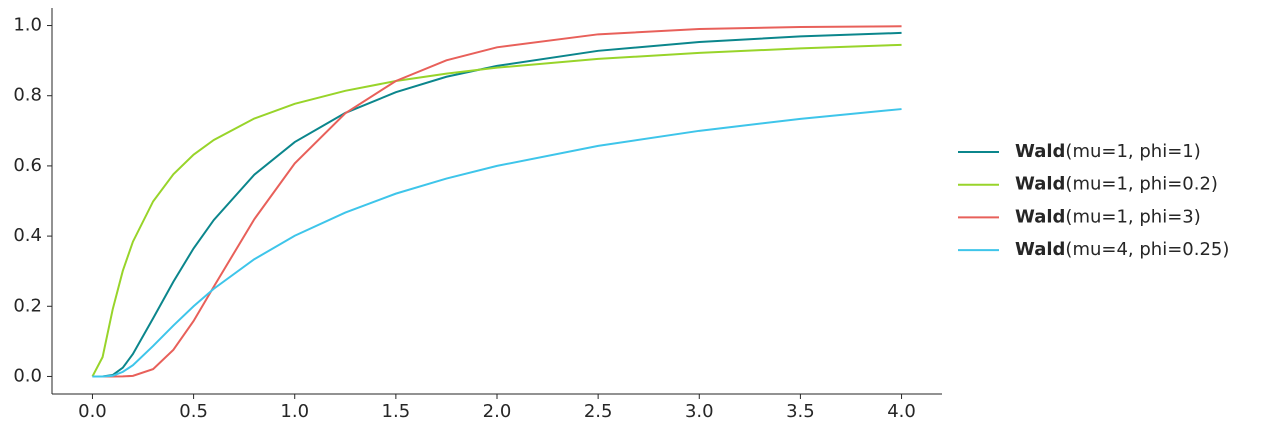  What do you see at coordinates (1108, 216) in the screenshot?
I see `legend-label: Wald(mu=1, phi=3)` at bounding box center [1108, 216].